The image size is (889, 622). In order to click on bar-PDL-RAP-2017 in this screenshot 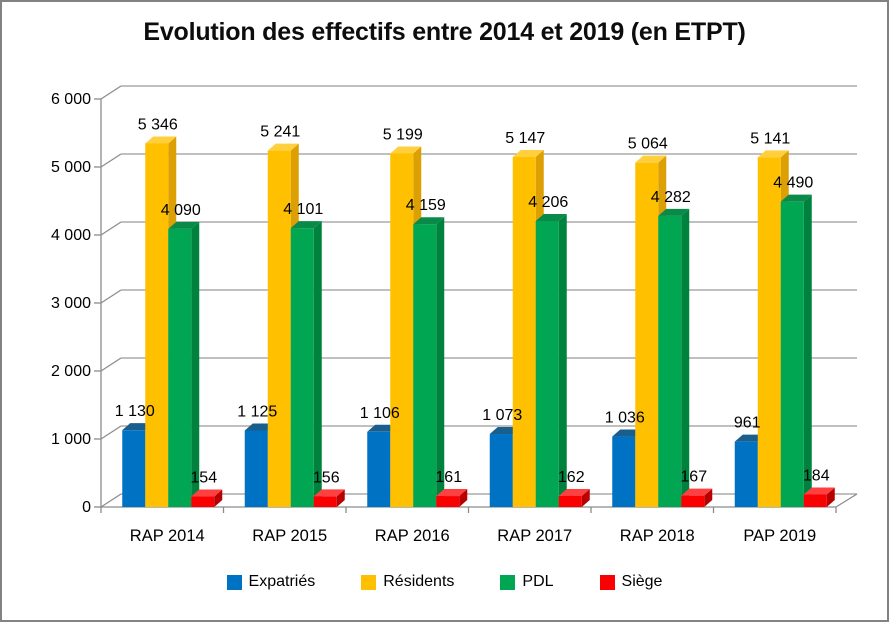, I will do `click(547, 363)`.